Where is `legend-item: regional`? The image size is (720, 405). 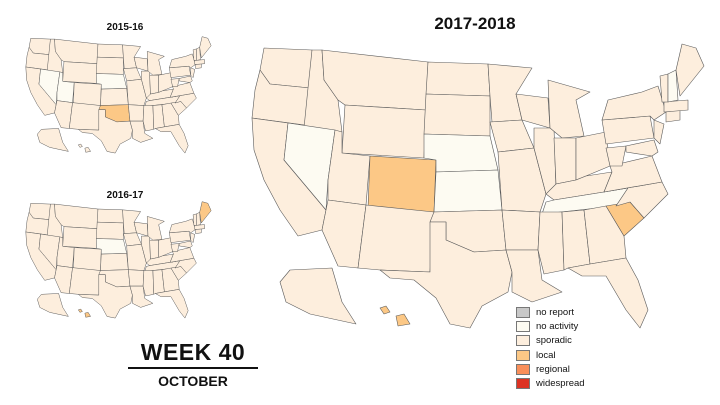 legend-item: regional is located at coordinates (571, 369).